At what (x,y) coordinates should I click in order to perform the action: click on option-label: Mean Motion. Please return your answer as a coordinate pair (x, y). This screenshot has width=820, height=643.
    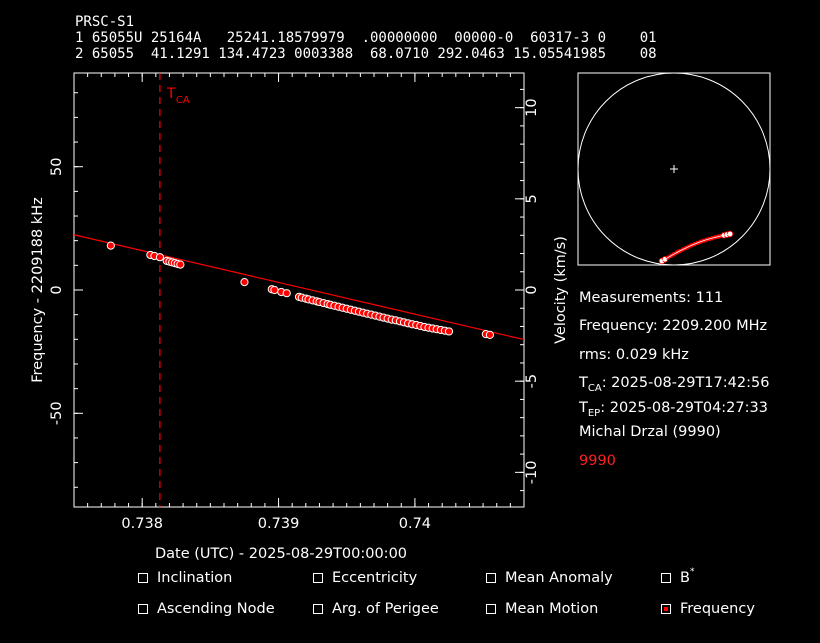
    Looking at the image, I should click on (552, 609).